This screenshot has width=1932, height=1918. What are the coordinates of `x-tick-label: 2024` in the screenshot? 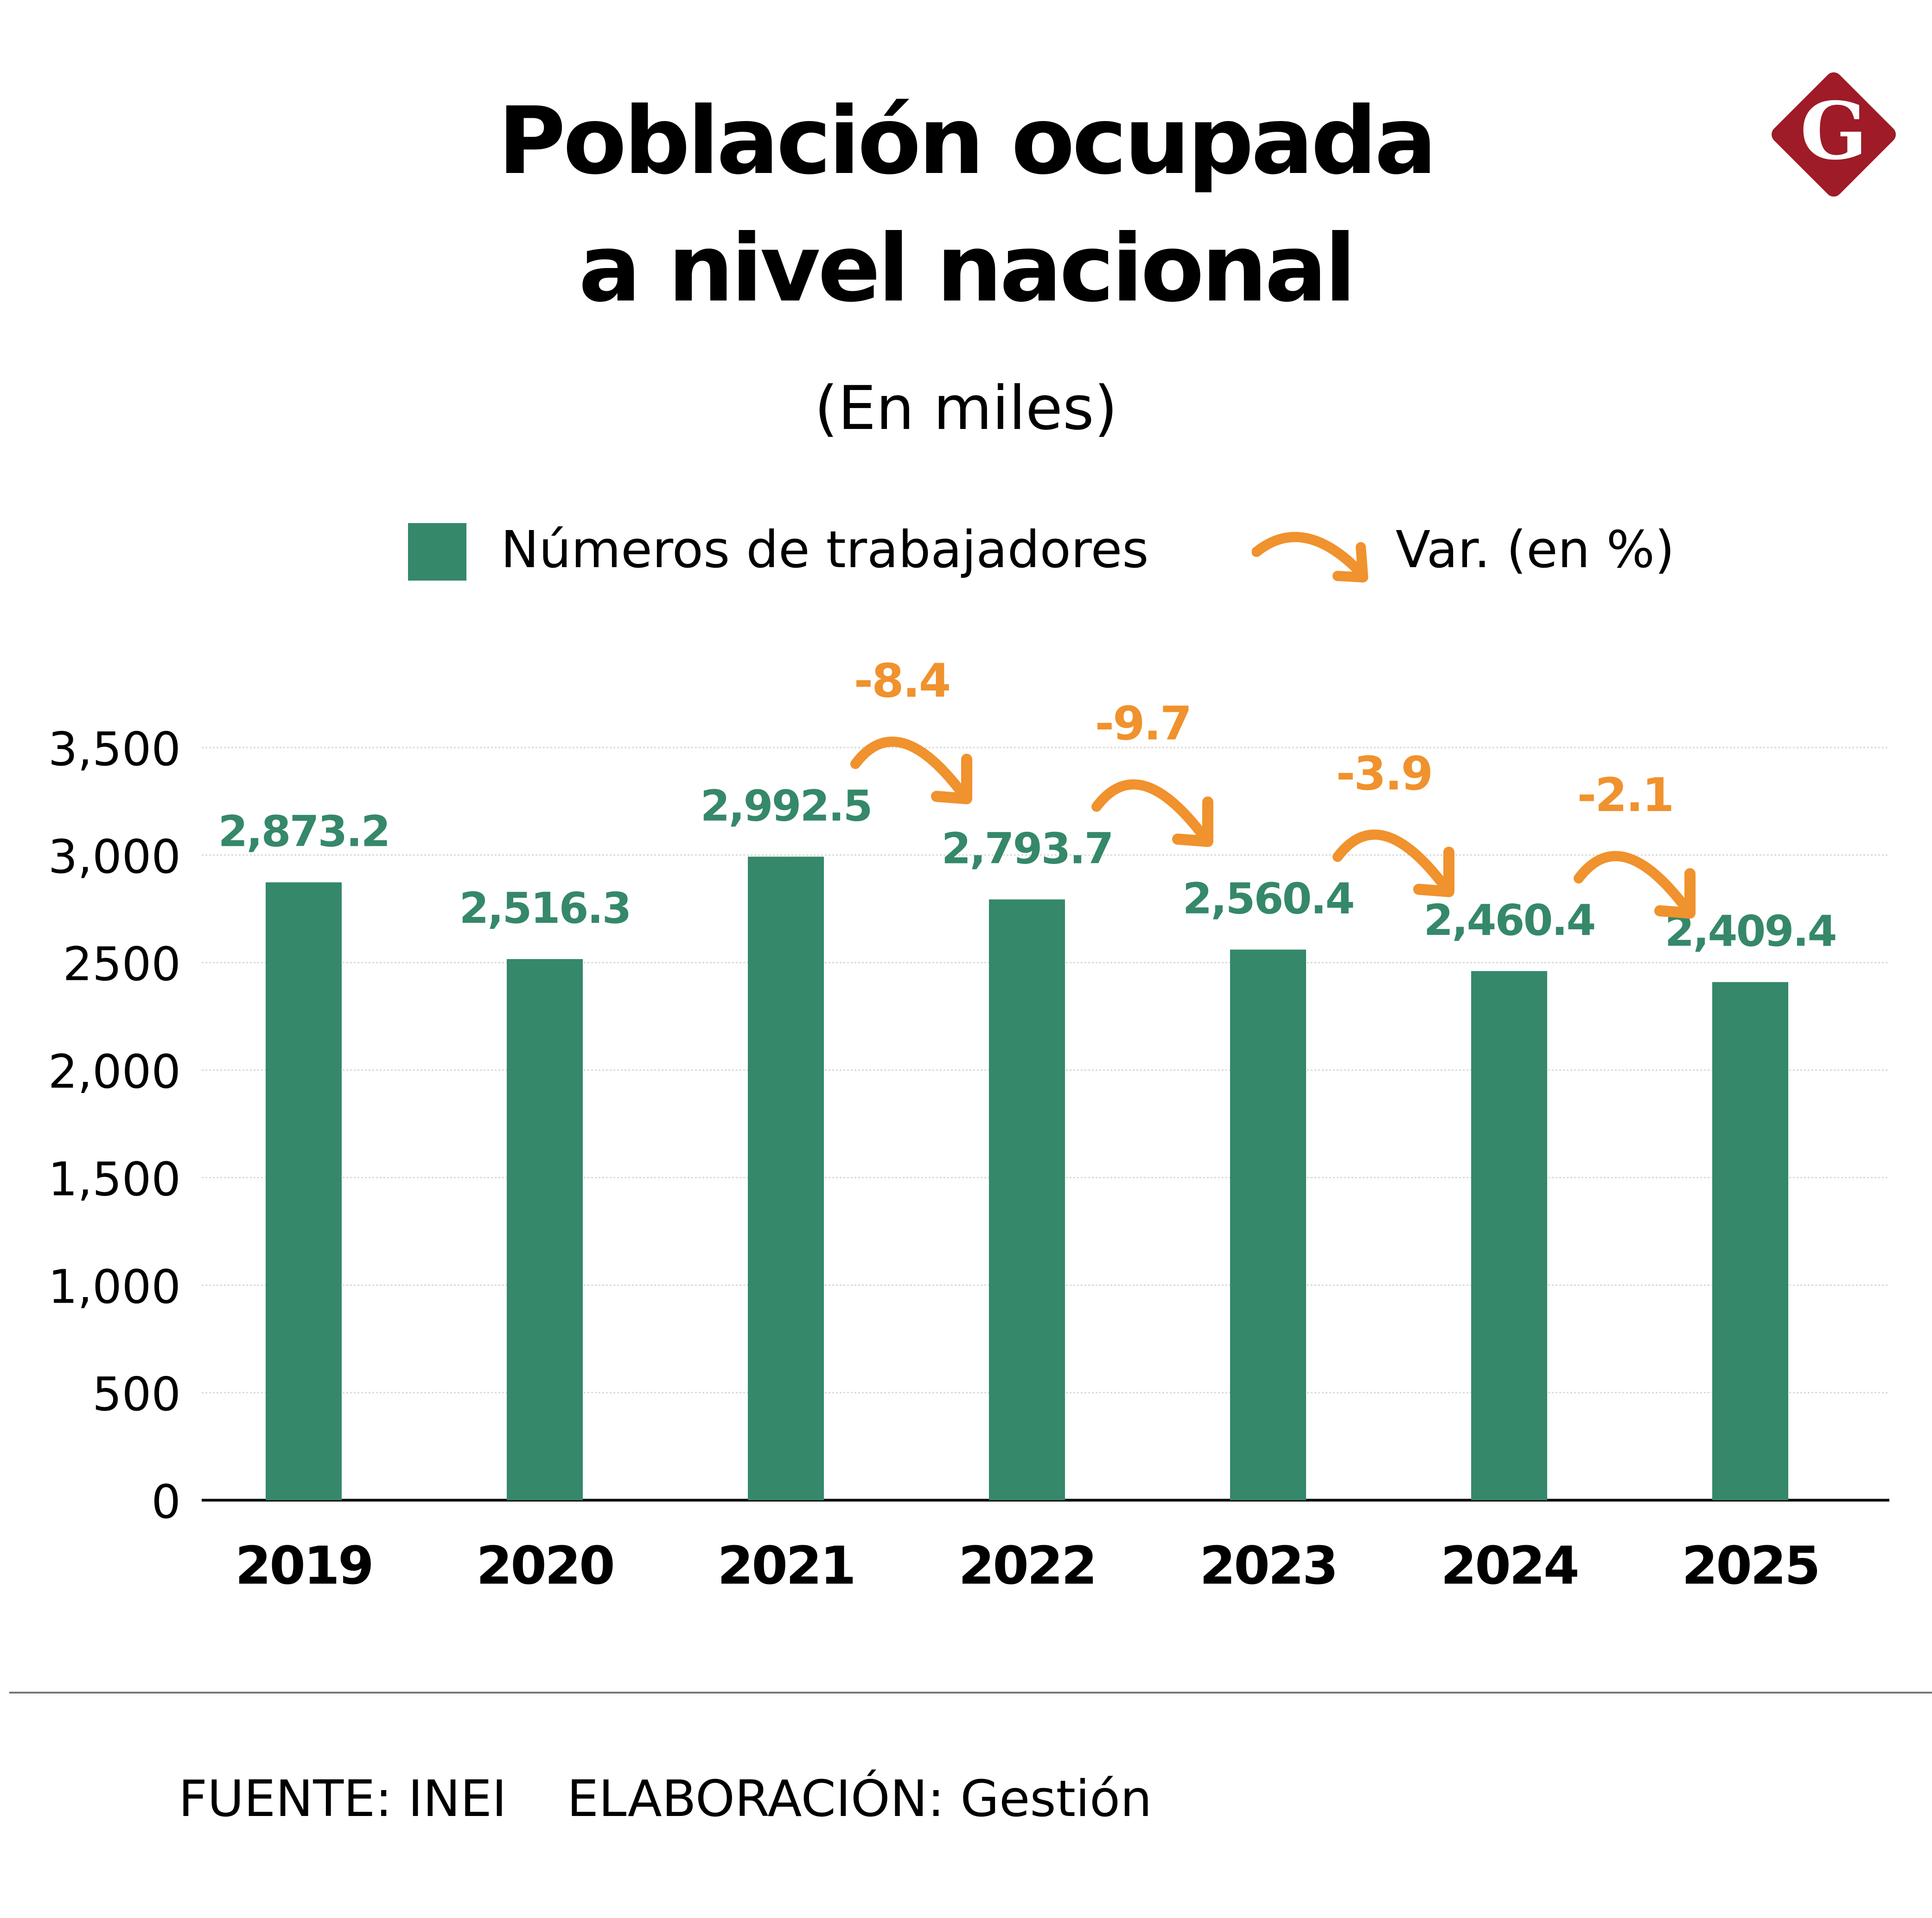 It's located at (1510, 1566).